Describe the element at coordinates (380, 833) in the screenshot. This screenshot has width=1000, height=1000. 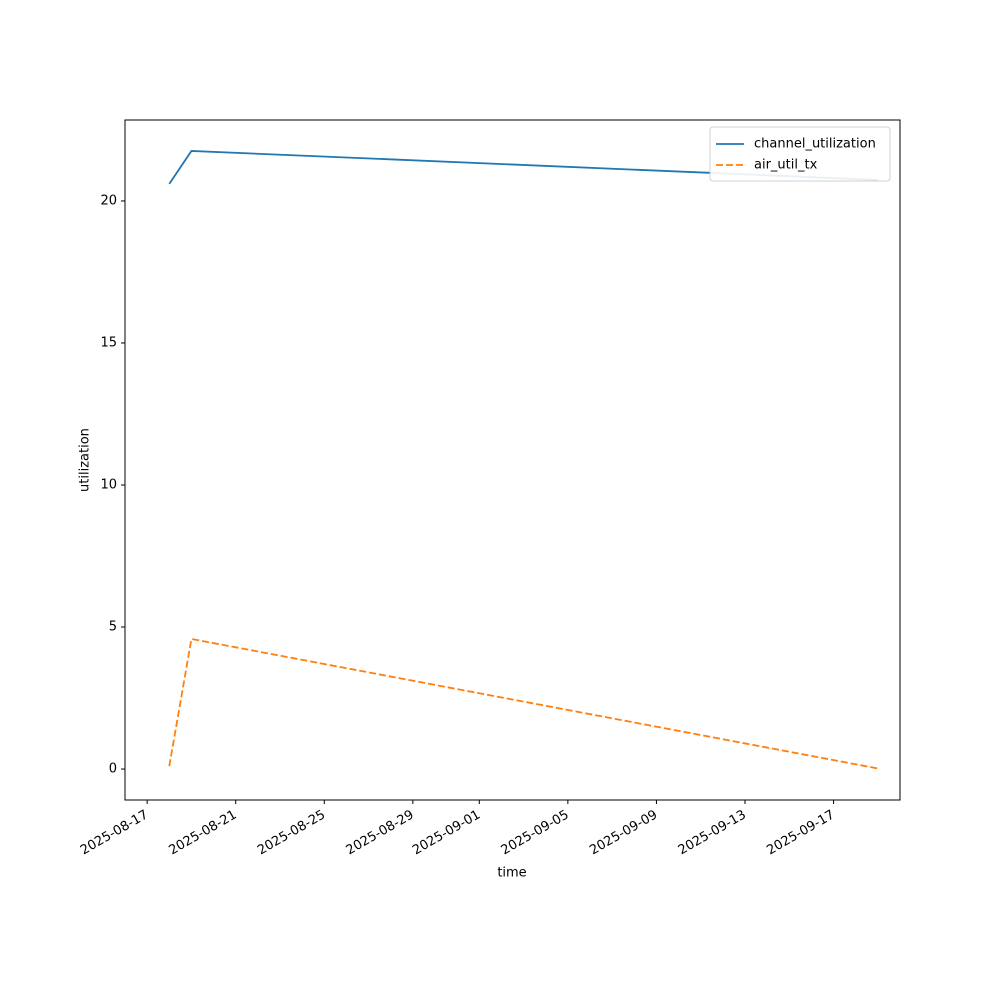
I see `x-tick-label: 2025-08-29` at that location.